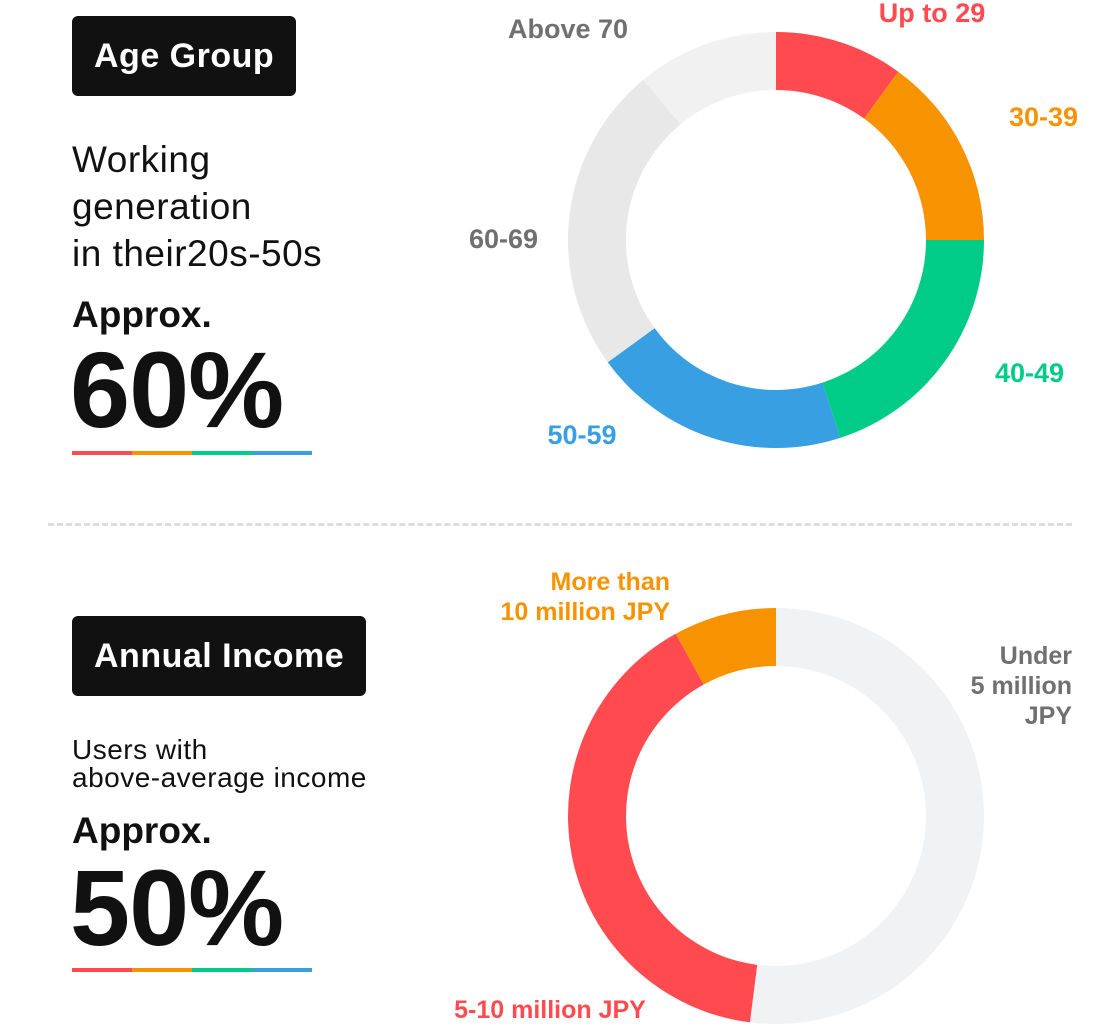  I want to click on age-group-description: Working generation in their20s-50s, so click(197, 206).